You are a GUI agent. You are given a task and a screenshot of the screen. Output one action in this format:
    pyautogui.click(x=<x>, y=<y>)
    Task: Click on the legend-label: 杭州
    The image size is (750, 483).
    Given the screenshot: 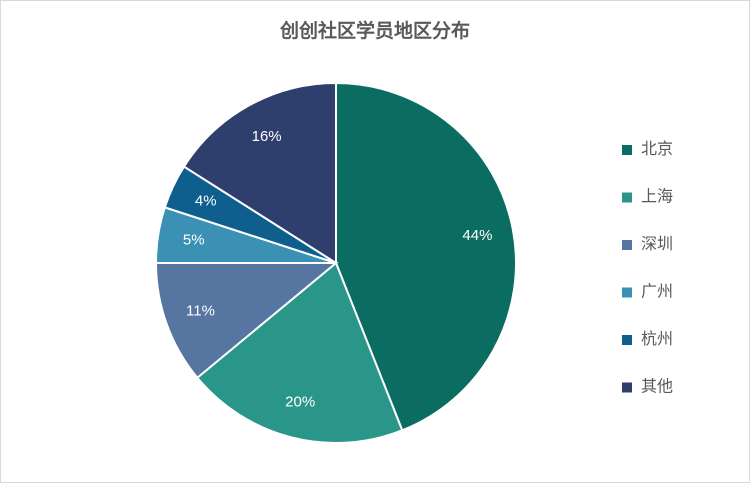 What is the action you would take?
    pyautogui.click(x=657, y=339)
    